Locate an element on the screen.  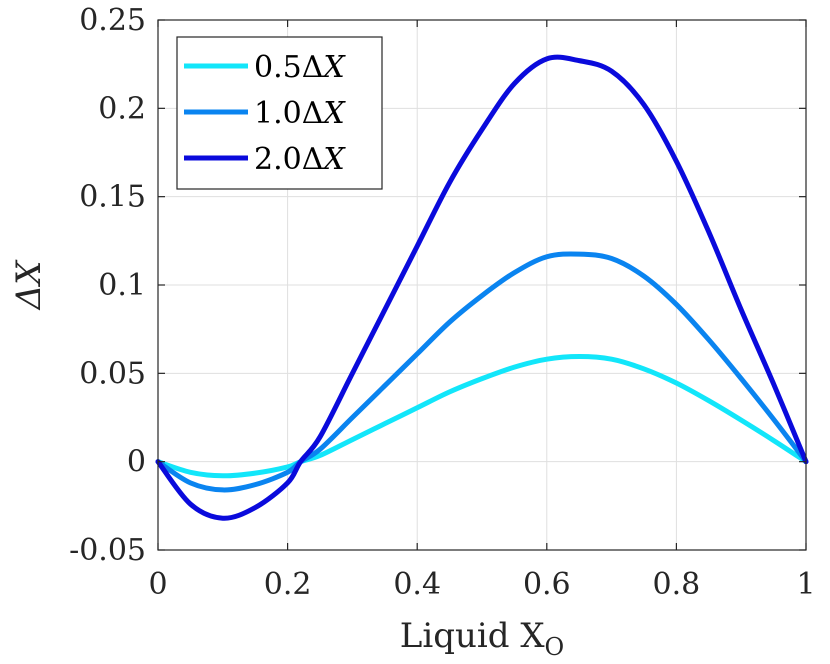
x-tick-label: 0.8 is located at coordinates (677, 584).